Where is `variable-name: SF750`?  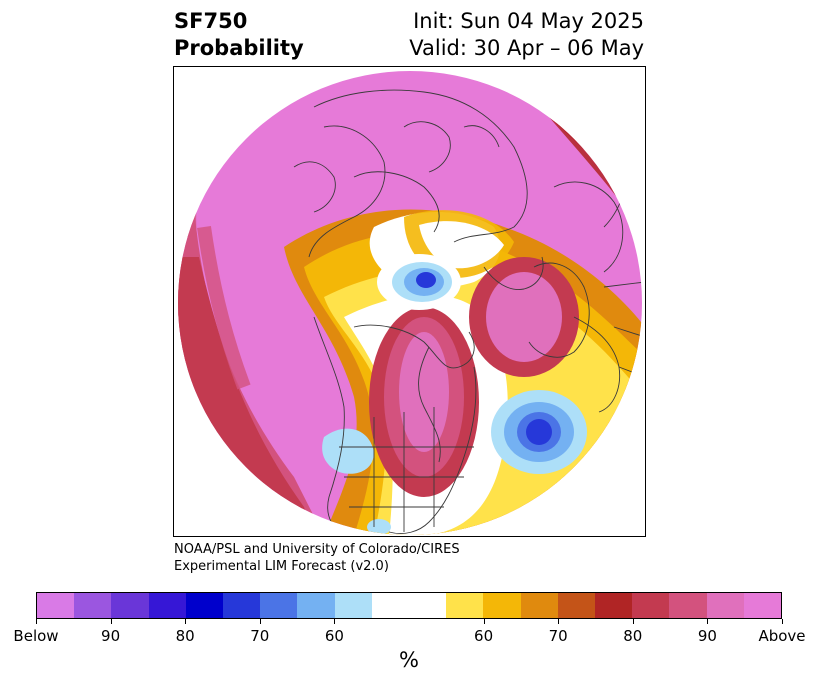
variable-name: SF750 is located at coordinates (211, 21).